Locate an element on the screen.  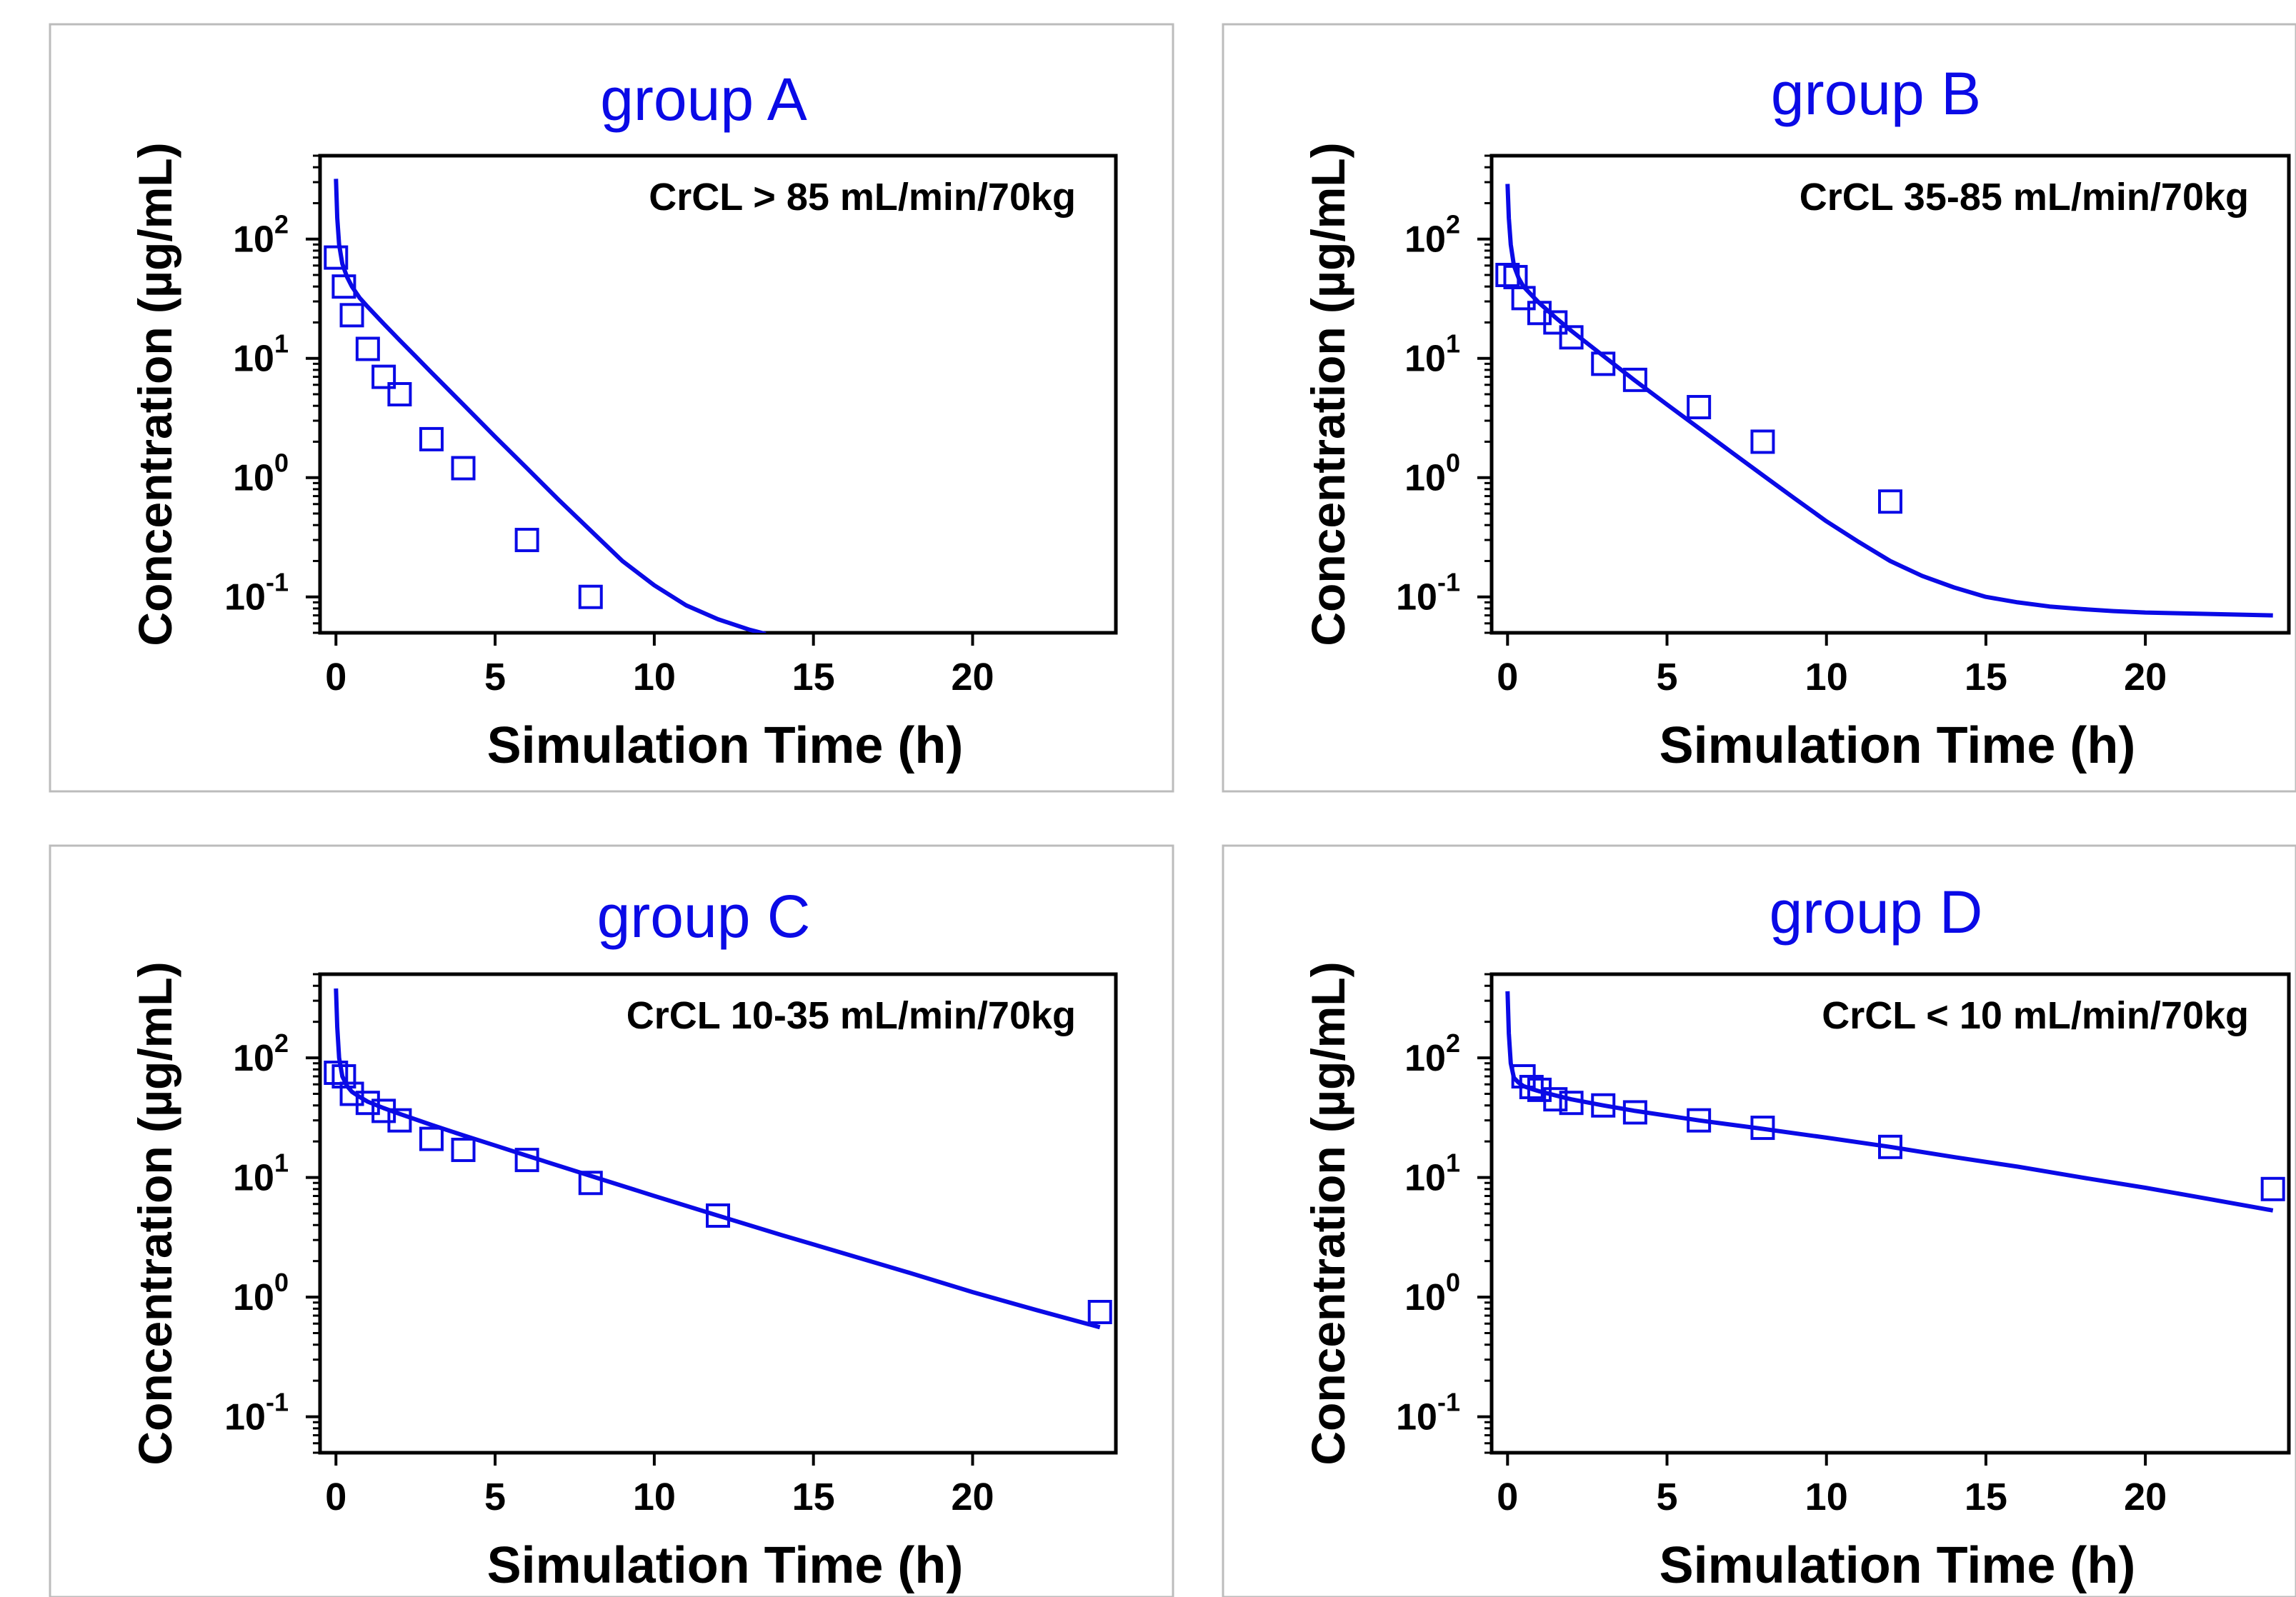
chart-annotation: CrCL < 10 mL/min/70kg is located at coordinates (2035, 1015).